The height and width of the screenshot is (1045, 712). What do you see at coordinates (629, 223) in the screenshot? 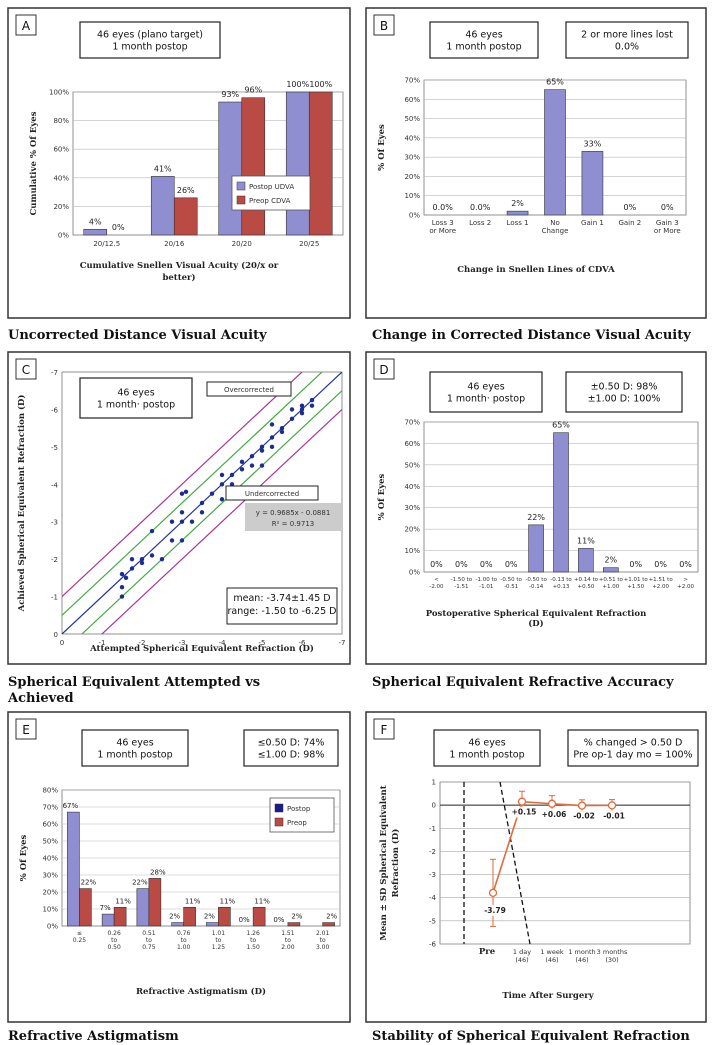
I see `b-xtick-5-a: Gain 2` at bounding box center [629, 223].